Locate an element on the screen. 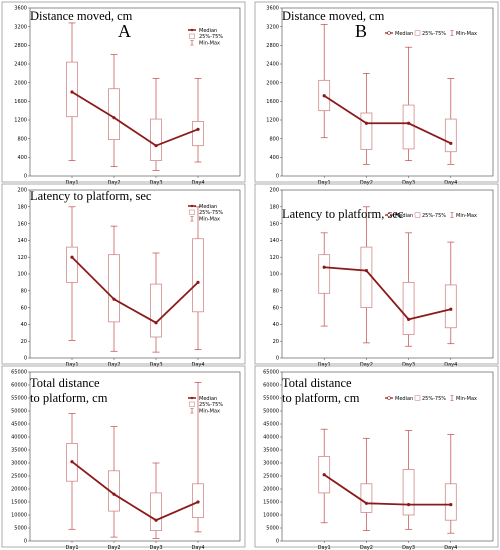  y-tick-label: 45000 is located at coordinates (271, 425).